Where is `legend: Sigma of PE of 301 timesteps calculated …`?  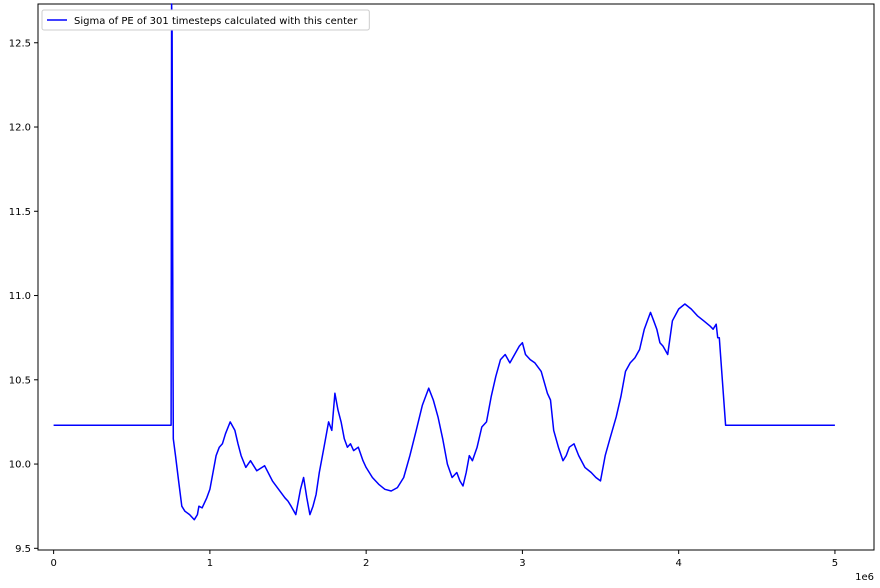
legend: Sigma of PE of 301 timesteps calculated … is located at coordinates (205, 20).